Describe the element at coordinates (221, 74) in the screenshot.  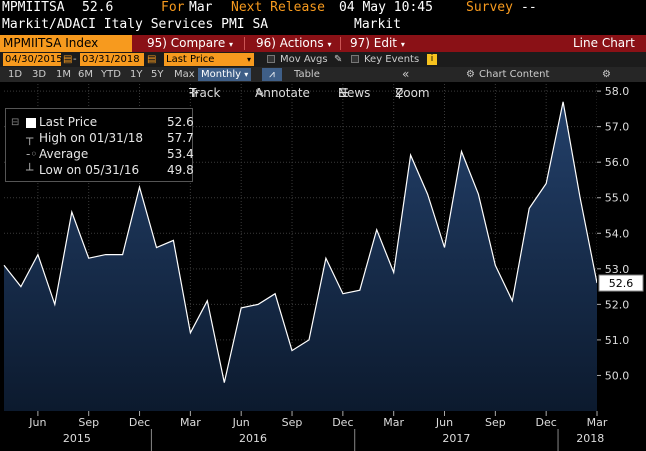
I see `period-label: Monthly` at that location.